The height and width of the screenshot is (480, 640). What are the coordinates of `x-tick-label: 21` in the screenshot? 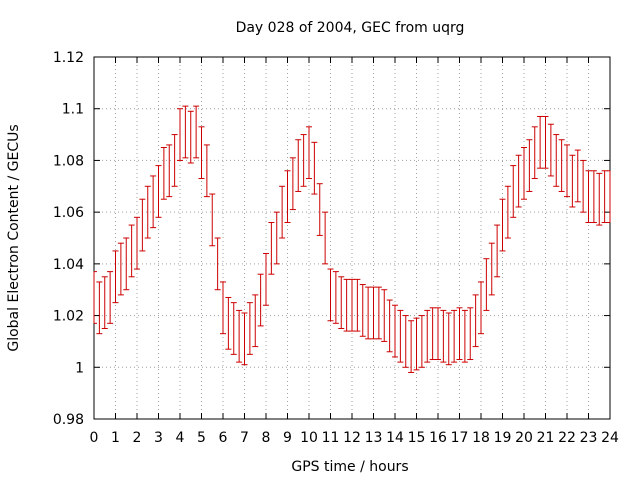 It's located at (546, 438).